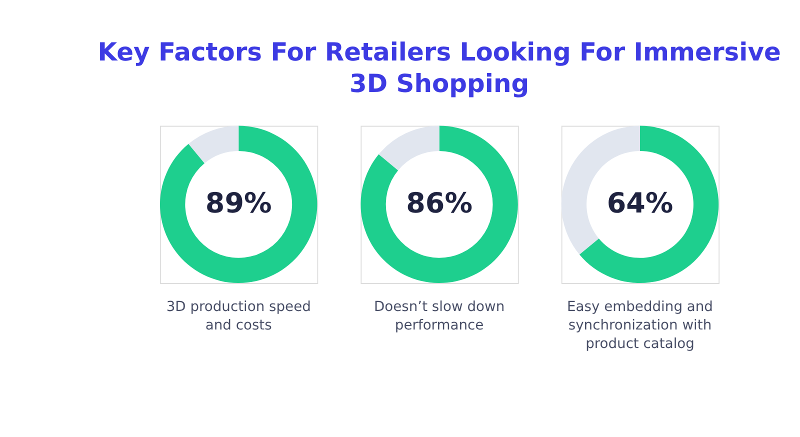 Image resolution: width=800 pixels, height=437 pixels. Describe the element at coordinates (238, 316) in the screenshot. I see `text: 3D production speed and costs` at that location.